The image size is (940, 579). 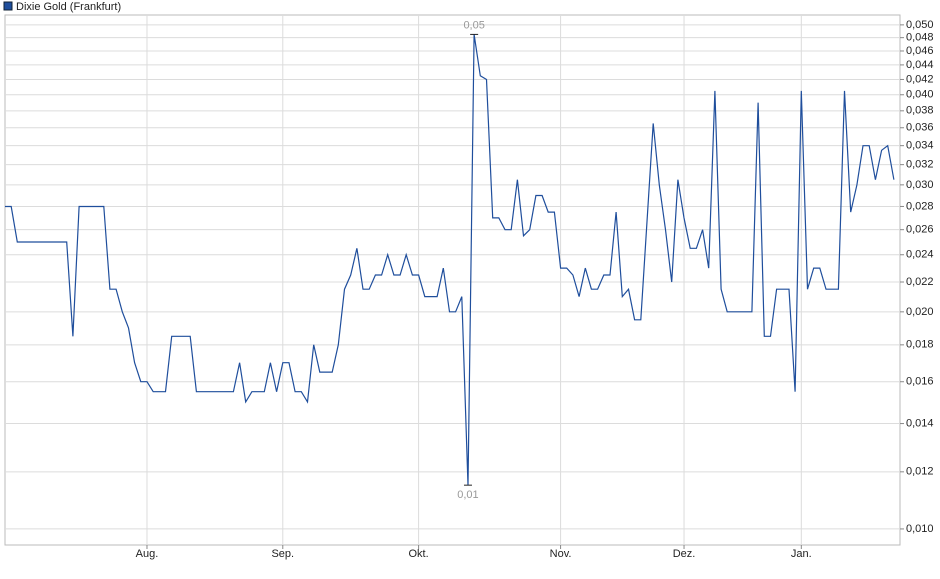 I want to click on y-tick-label: 0,034, so click(x=920, y=146).